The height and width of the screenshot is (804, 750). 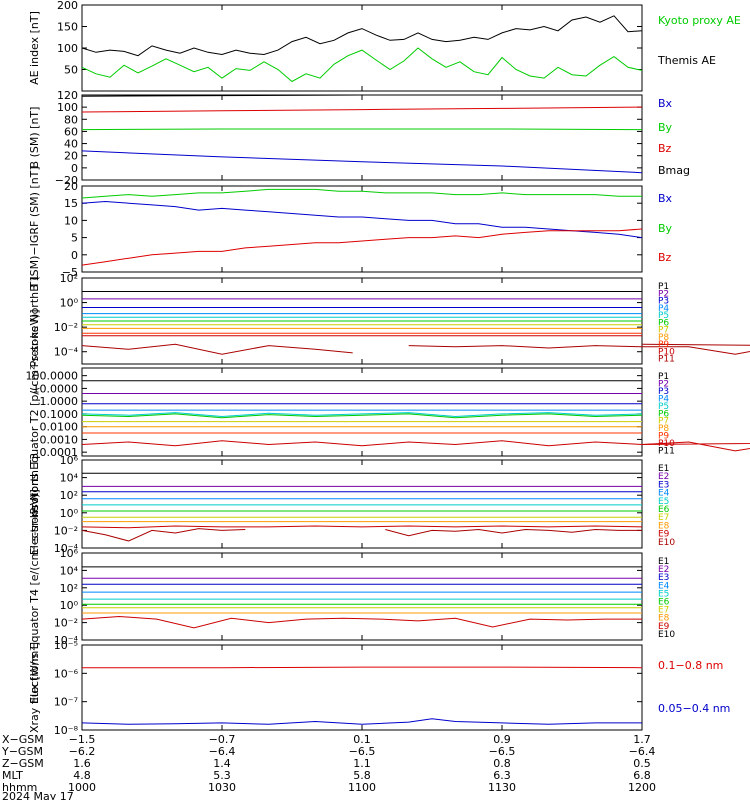 What do you see at coordinates (362, 129) in the screenshot?
I see `series-line-by` at bounding box center [362, 129].